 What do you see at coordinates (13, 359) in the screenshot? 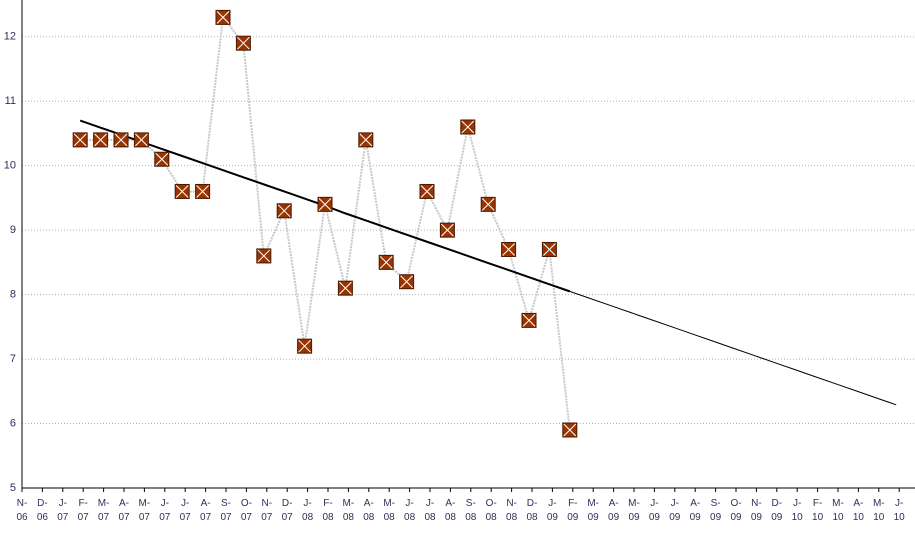
I see `y-tick-label: 7` at bounding box center [13, 359].